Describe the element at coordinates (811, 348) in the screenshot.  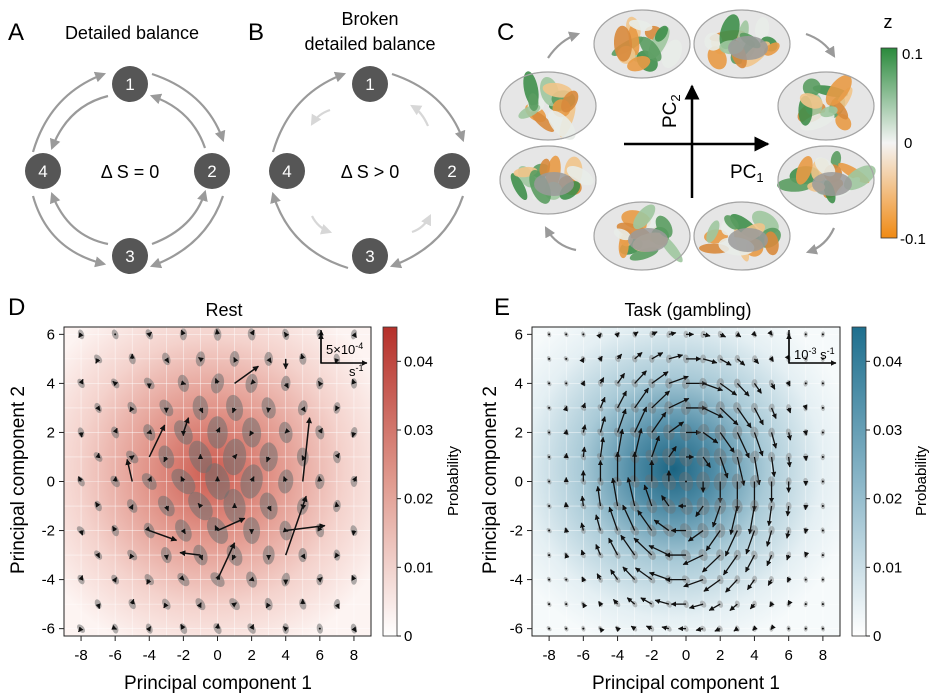
I see `scale-bar-e: 10-3 s-1` at that location.